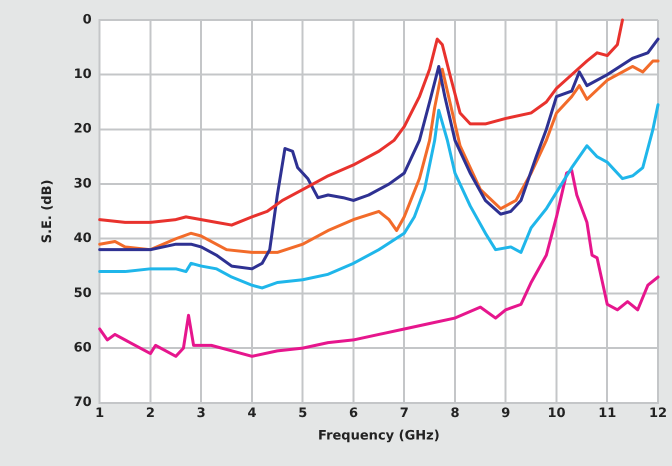 The height and width of the screenshot is (466, 672). What do you see at coordinates (83, 402) in the screenshot?
I see `y-tick-label: 70` at bounding box center [83, 402].